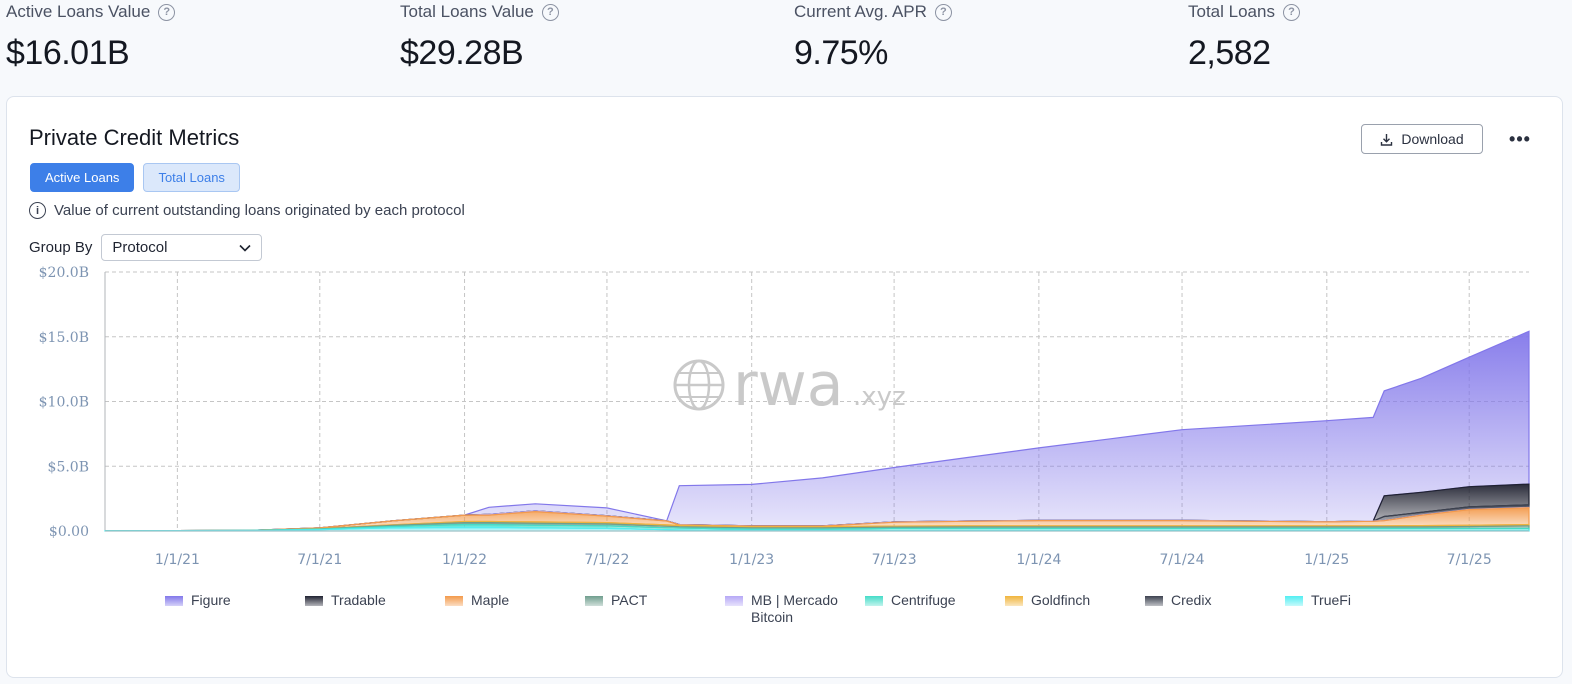 This screenshot has width=1572, height=684. What do you see at coordinates (358, 600) in the screenshot?
I see `legend-label: Tradable` at bounding box center [358, 600].